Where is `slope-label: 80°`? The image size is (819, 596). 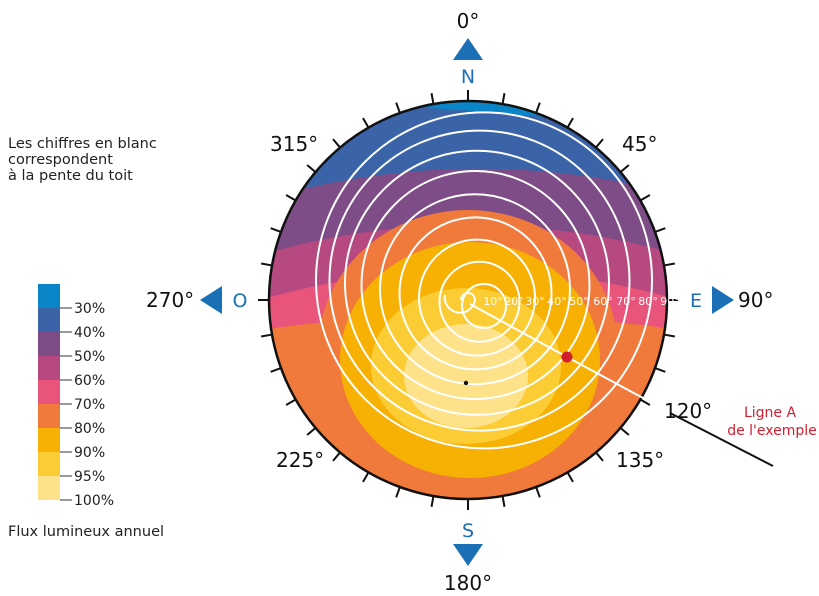
slope-label: 80° is located at coordinates (648, 301).